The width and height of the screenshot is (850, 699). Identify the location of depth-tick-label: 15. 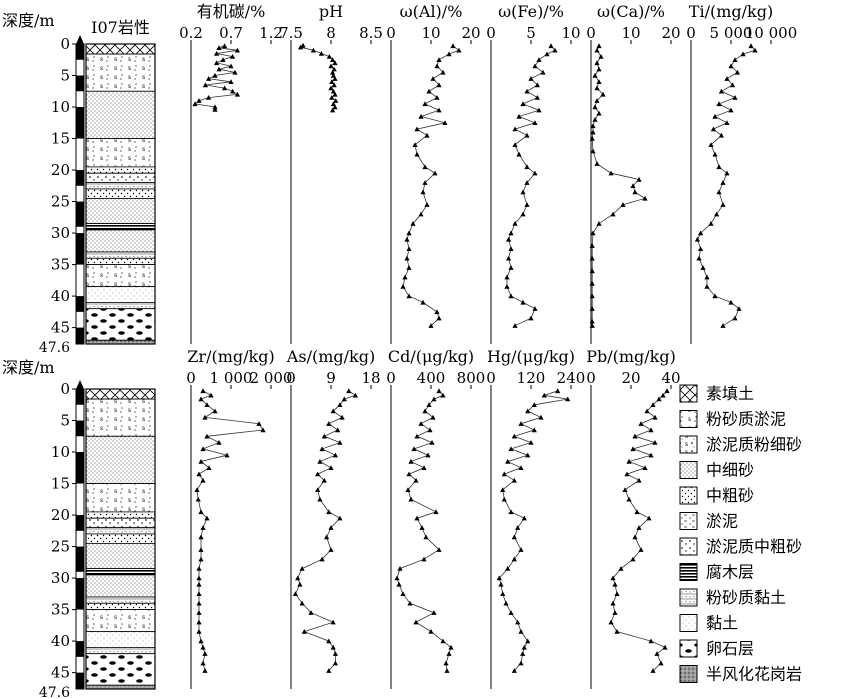
(60, 139).